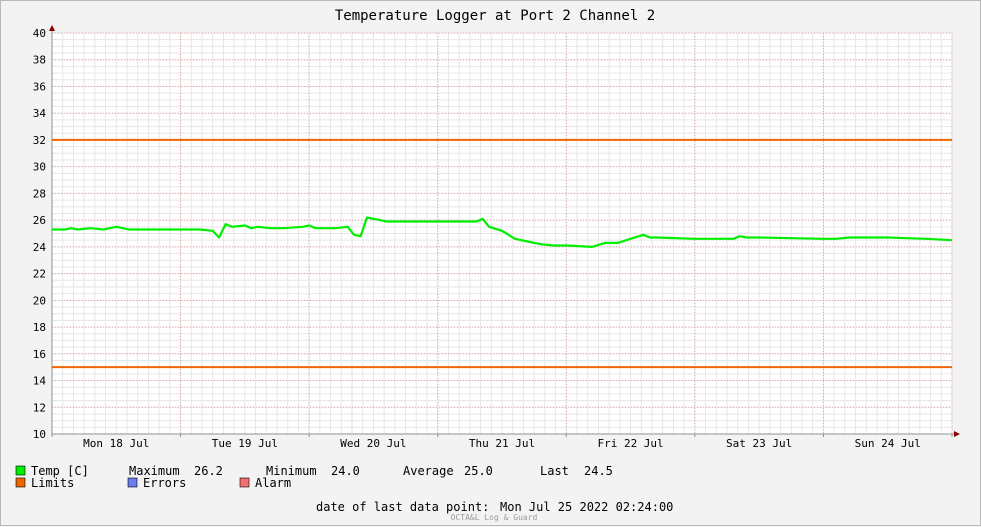  I want to click on legend-swatch-errors, so click(132, 482).